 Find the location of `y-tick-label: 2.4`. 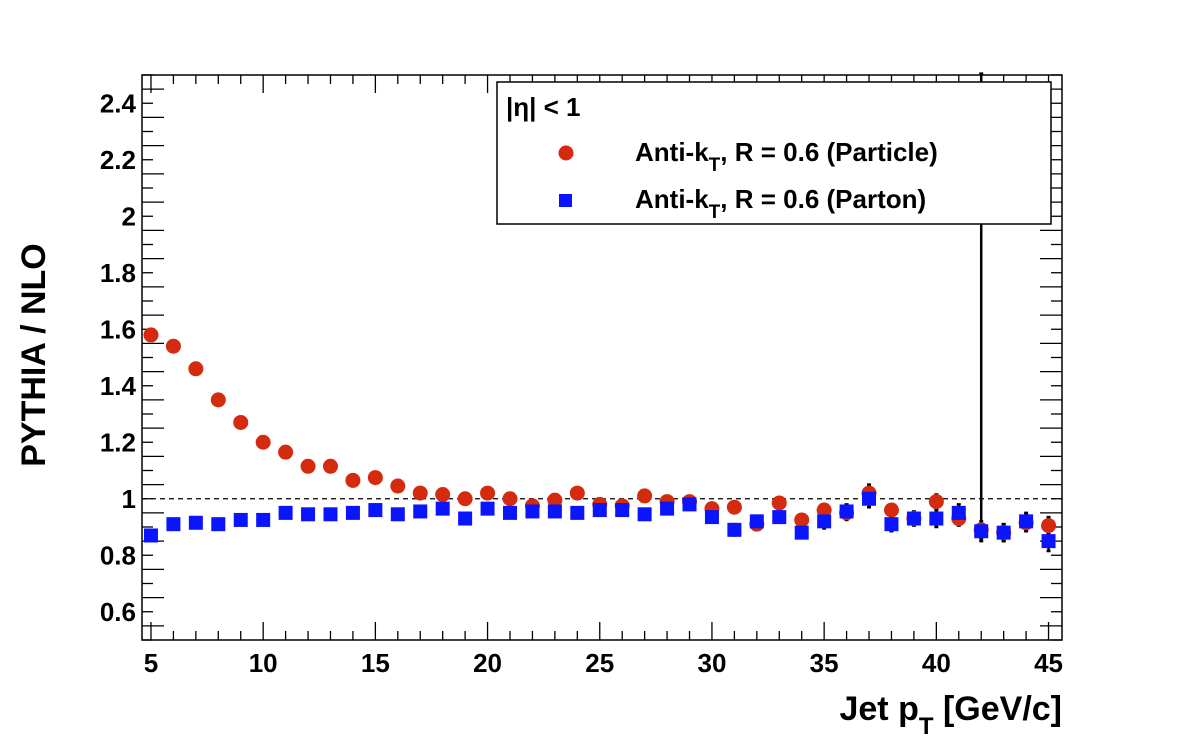

y-tick-label: 2.4 is located at coordinates (118, 103).